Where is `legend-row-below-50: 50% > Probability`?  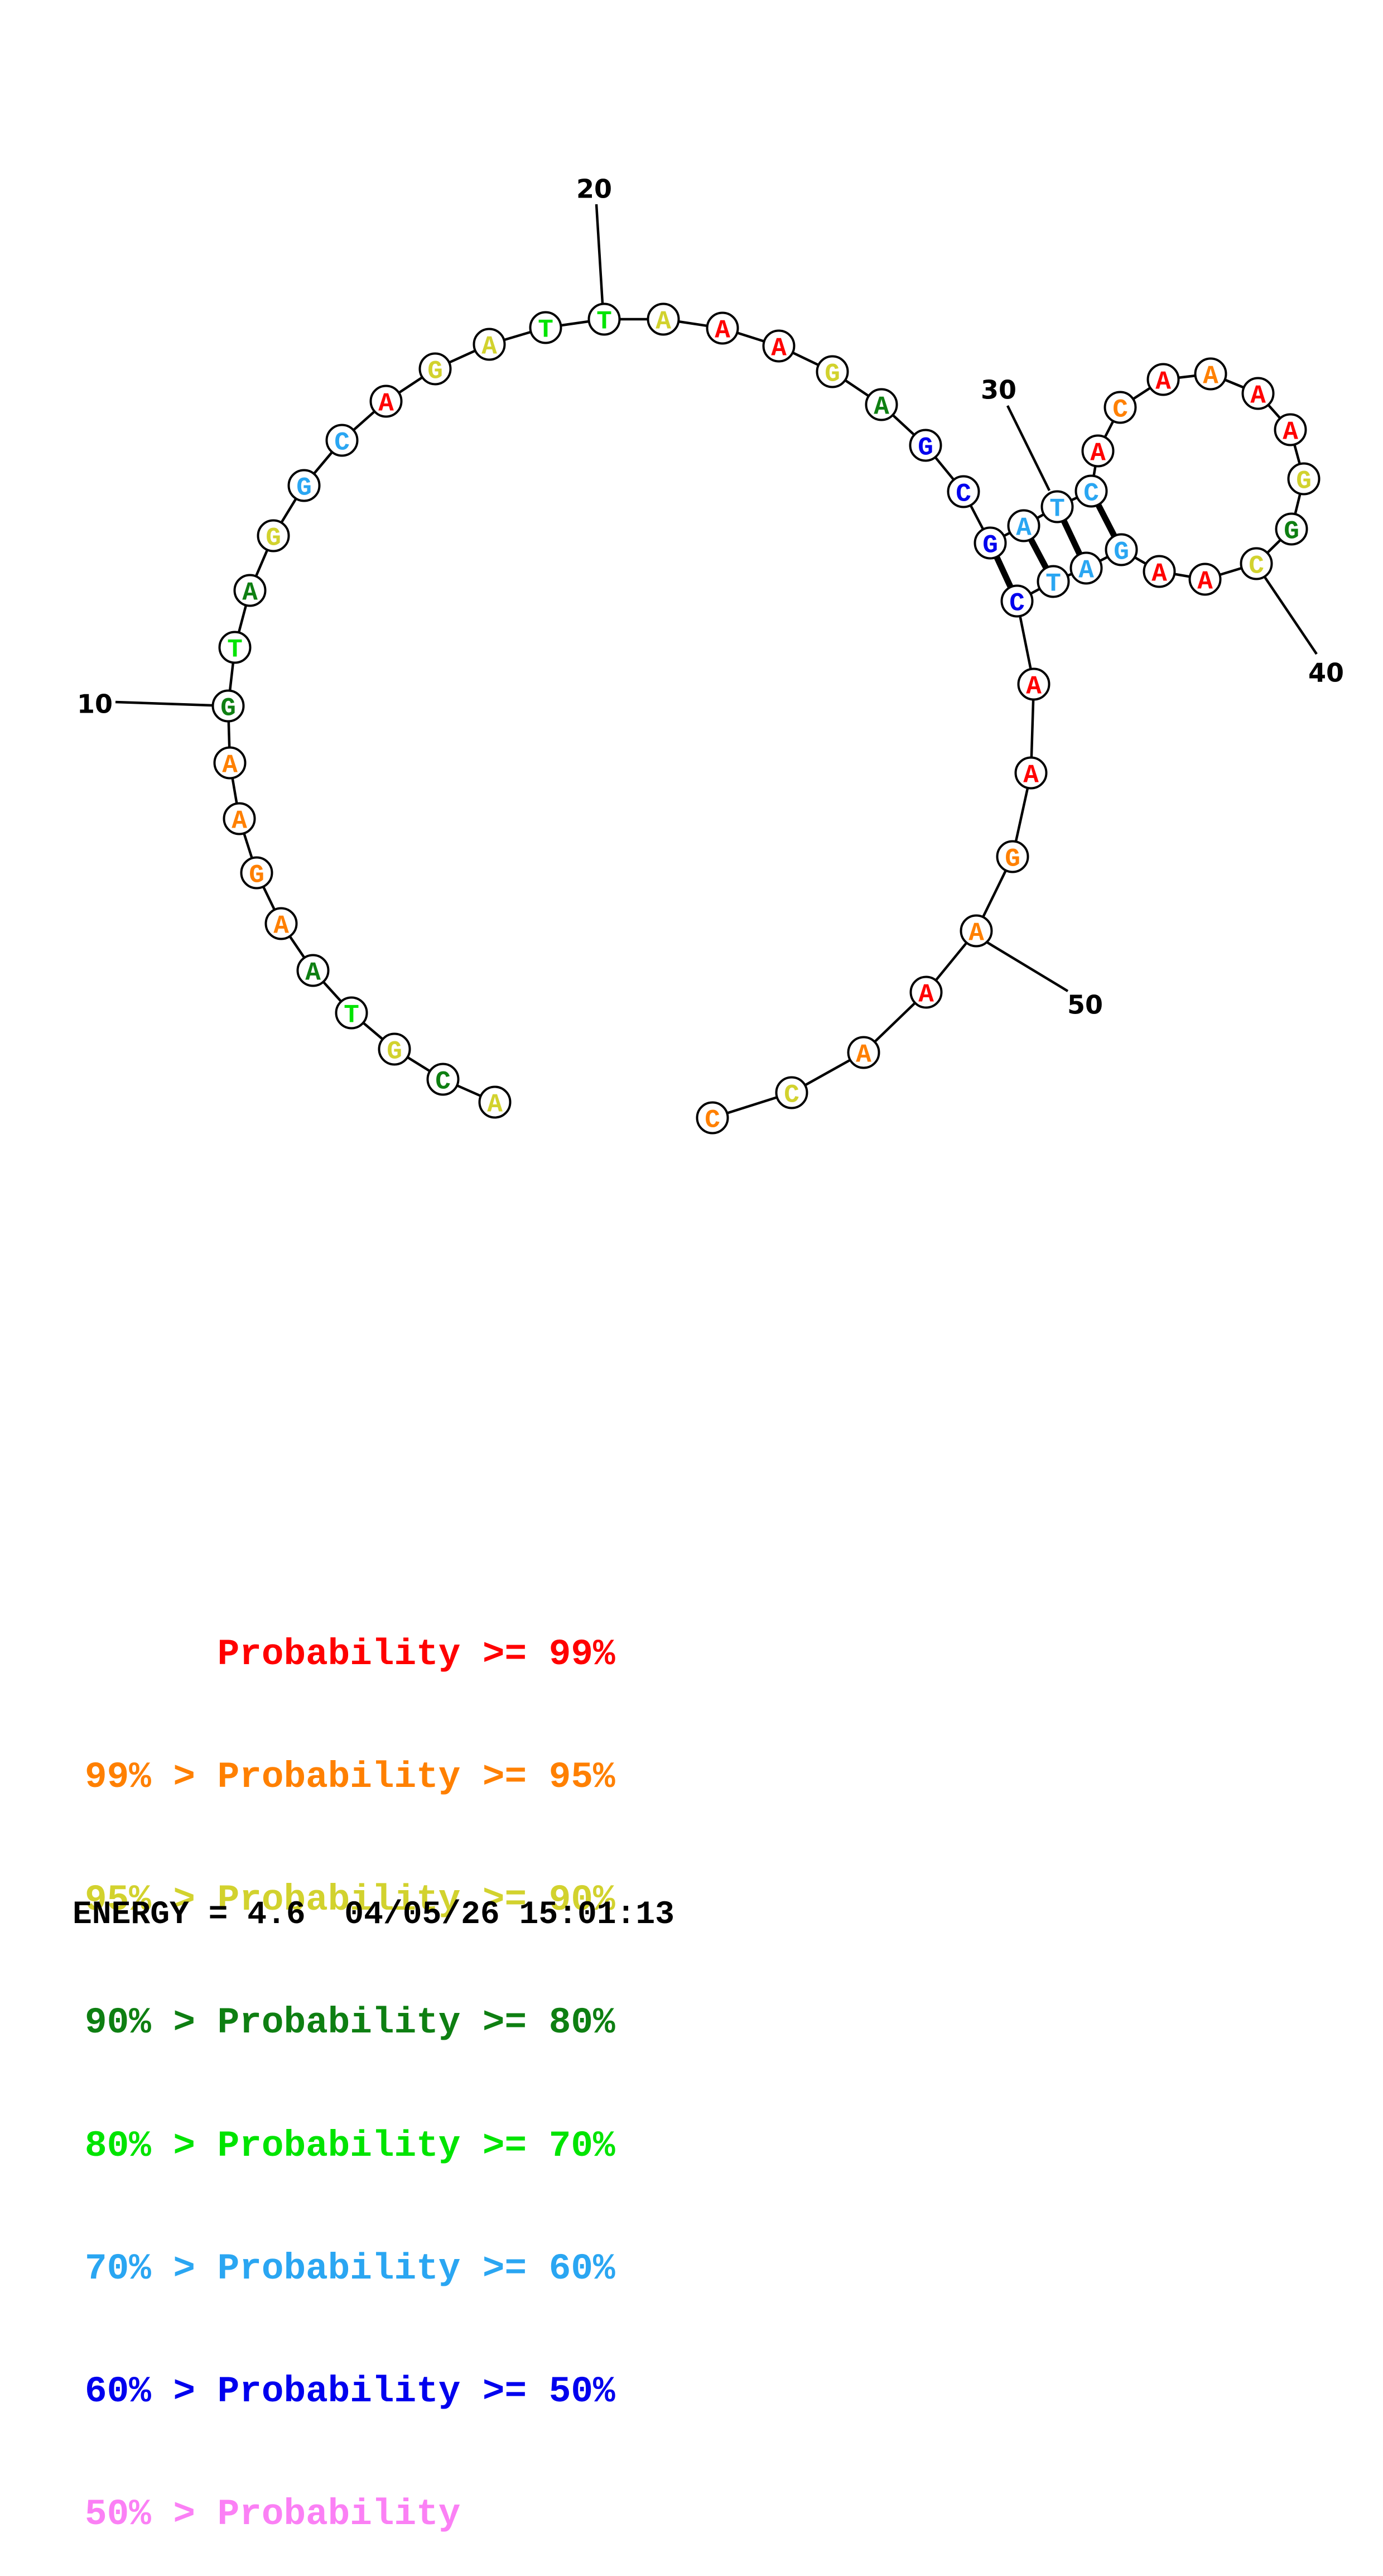 legend-row-below-50: 50% > Probability is located at coordinates (273, 2514).